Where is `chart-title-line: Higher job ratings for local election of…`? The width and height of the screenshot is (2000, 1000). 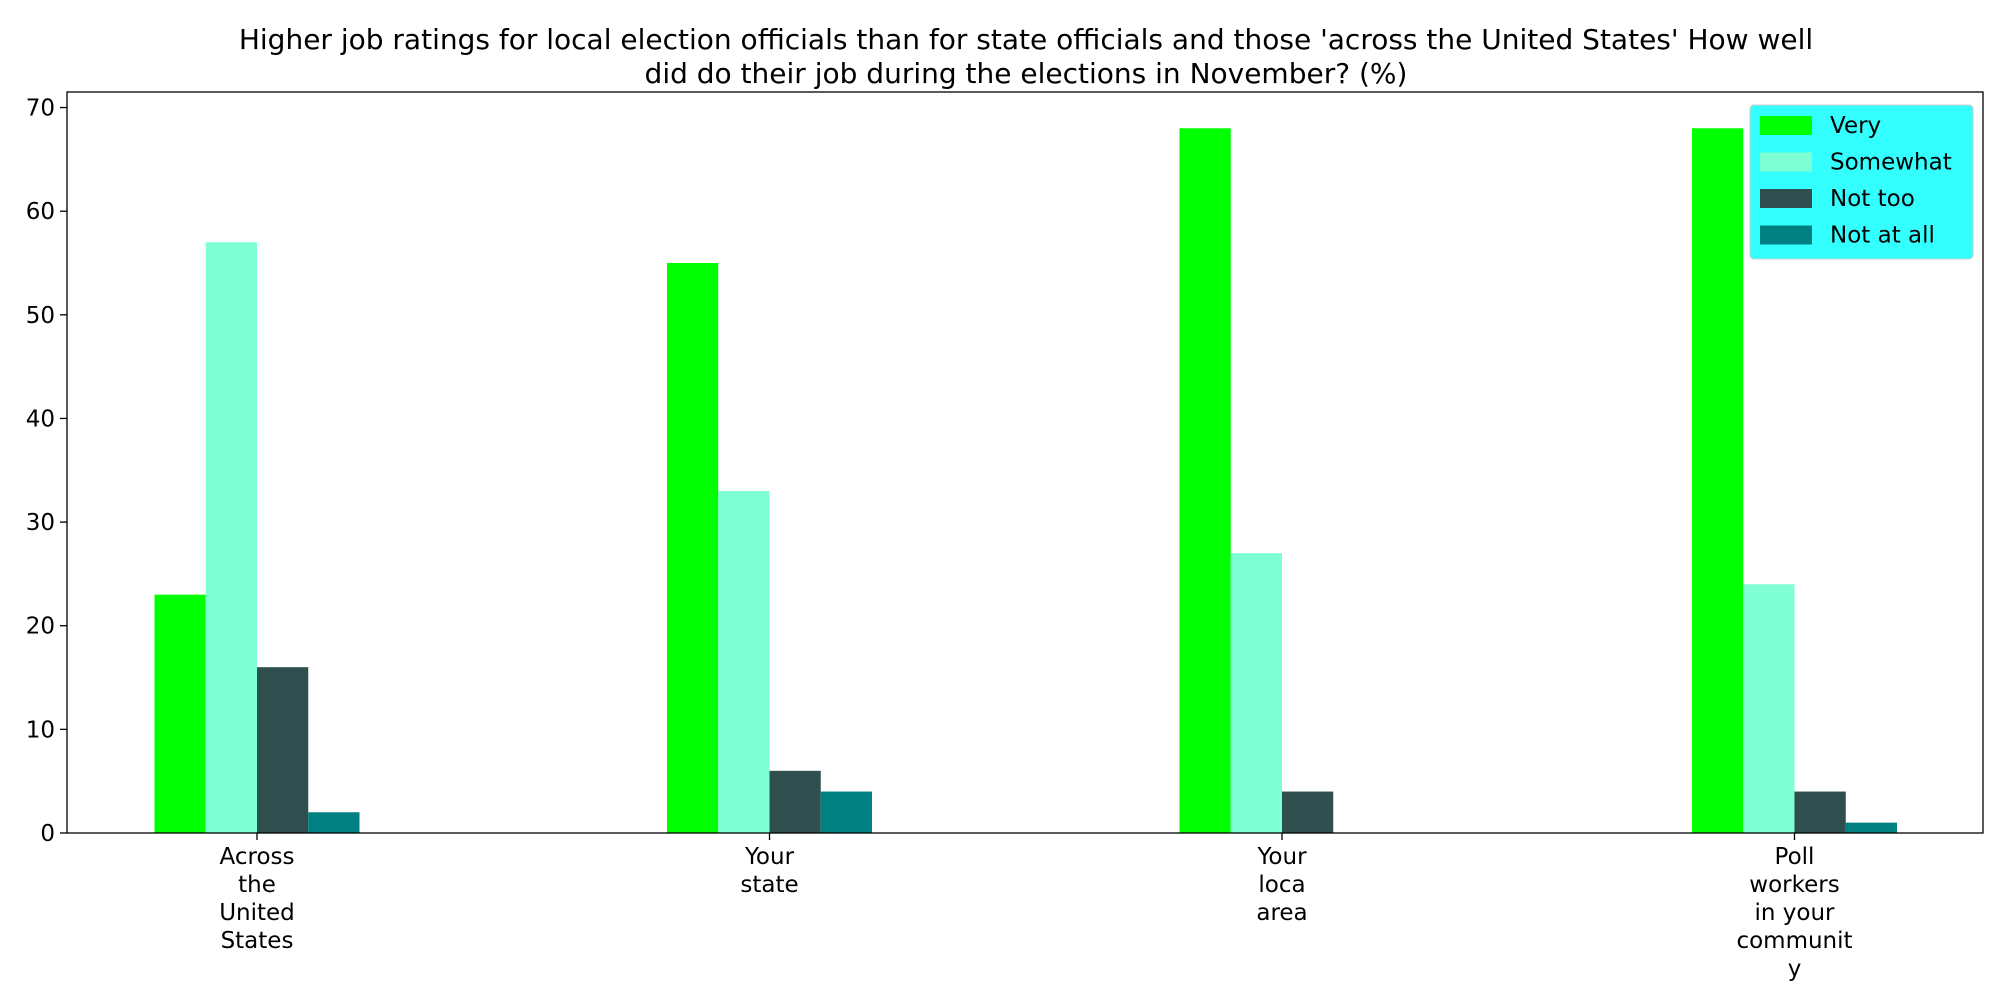
chart-title-line: Higher job ratings for local election of… is located at coordinates (1026, 39).